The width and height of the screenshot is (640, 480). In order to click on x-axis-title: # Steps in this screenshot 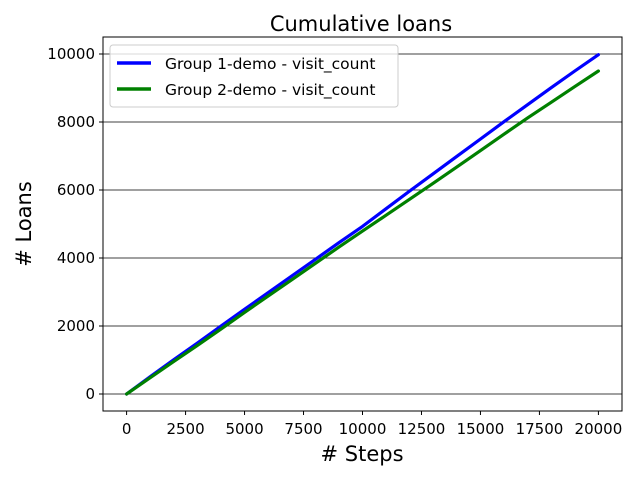, I will do `click(361, 454)`.